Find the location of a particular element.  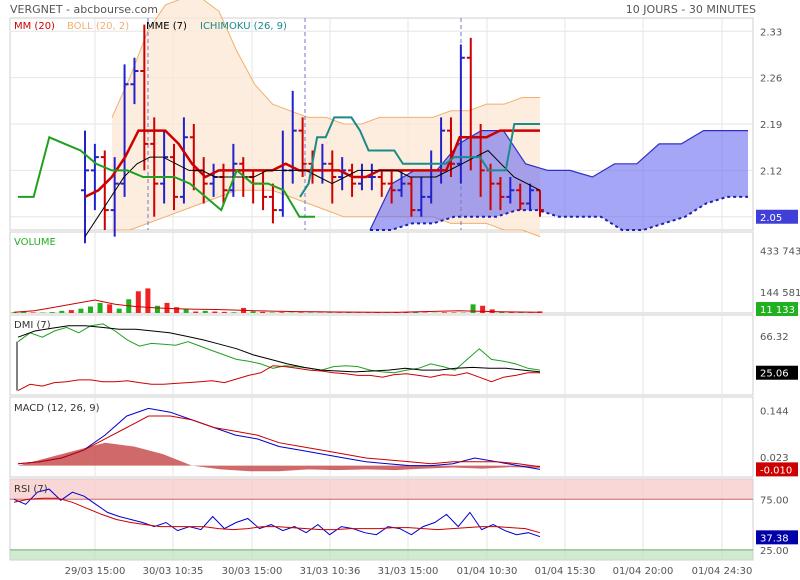

y-tick-label: 75.00 is located at coordinates (774, 500).